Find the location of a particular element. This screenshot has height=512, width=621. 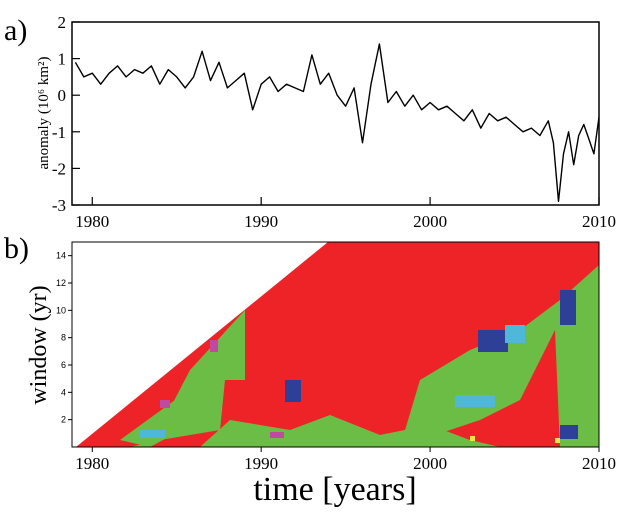

panel-a-label: a) is located at coordinates (15, 30).